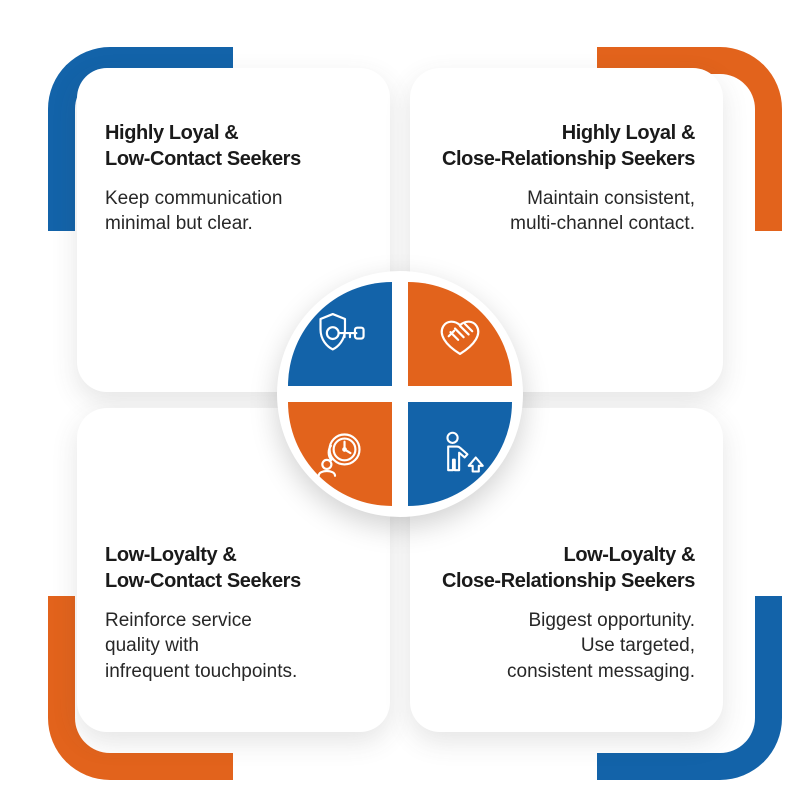 The image size is (800, 800). Describe the element at coordinates (465, 452) in the screenshot. I see `person-growth-icon` at that location.